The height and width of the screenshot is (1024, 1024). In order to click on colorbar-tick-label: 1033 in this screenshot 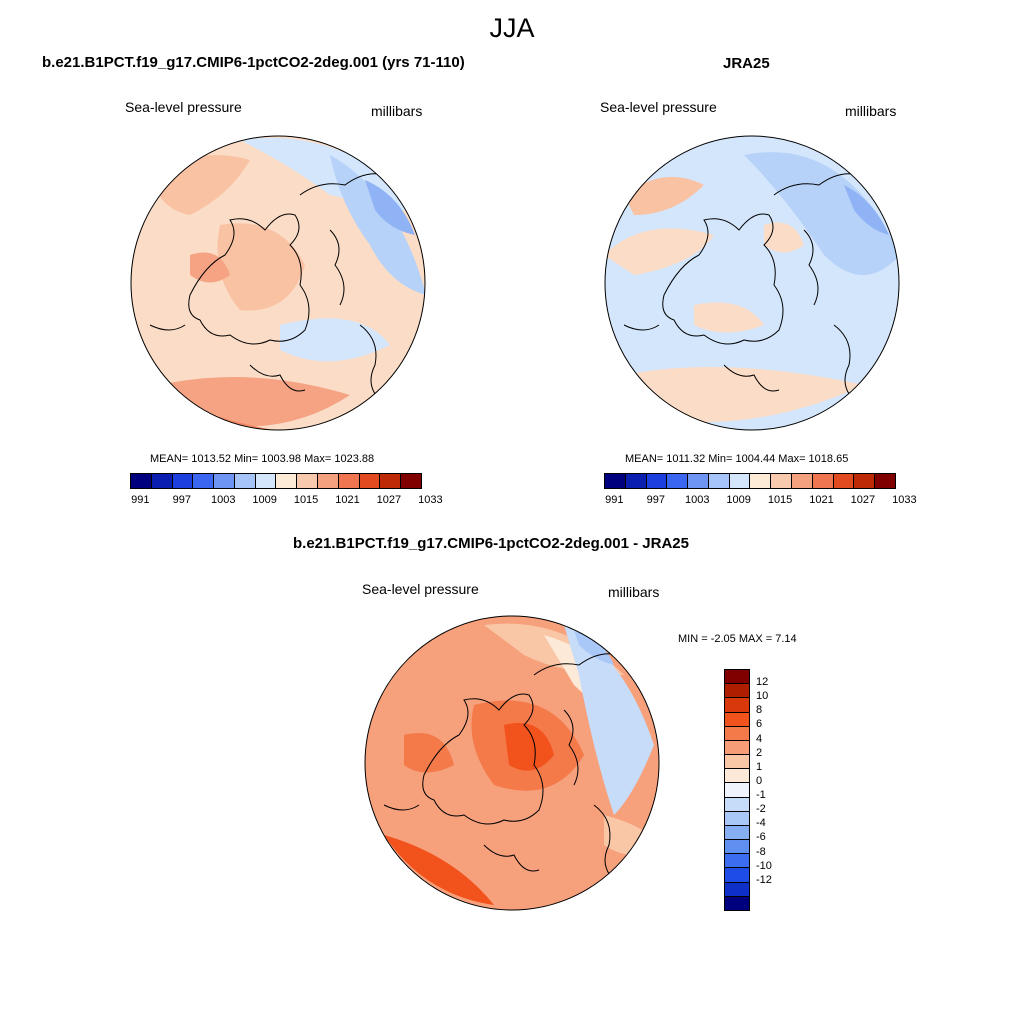, I will do `click(430, 500)`.